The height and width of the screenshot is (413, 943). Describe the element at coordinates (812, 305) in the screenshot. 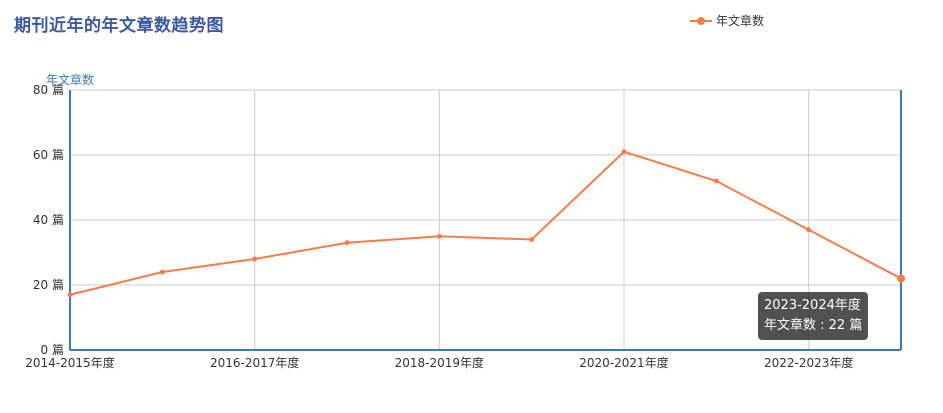

I see `tooltip-title: 2023-2024年度` at that location.